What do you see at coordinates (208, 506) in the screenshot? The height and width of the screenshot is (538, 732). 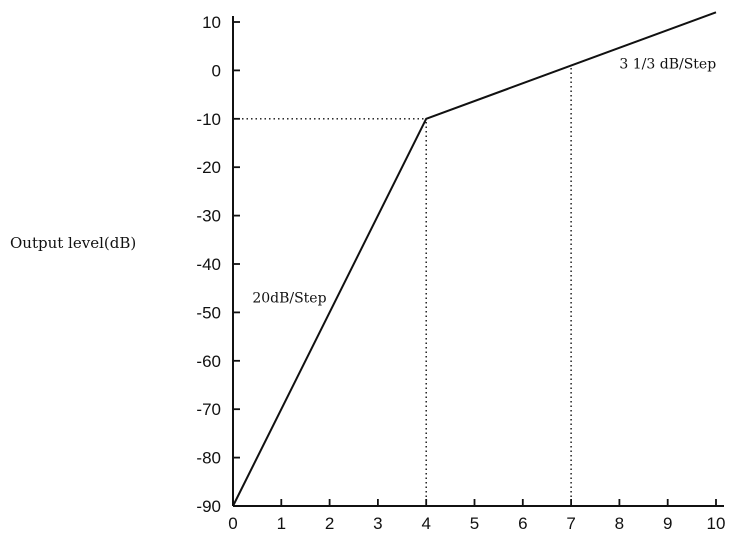 I see `y-tick-label: -90` at bounding box center [208, 506].